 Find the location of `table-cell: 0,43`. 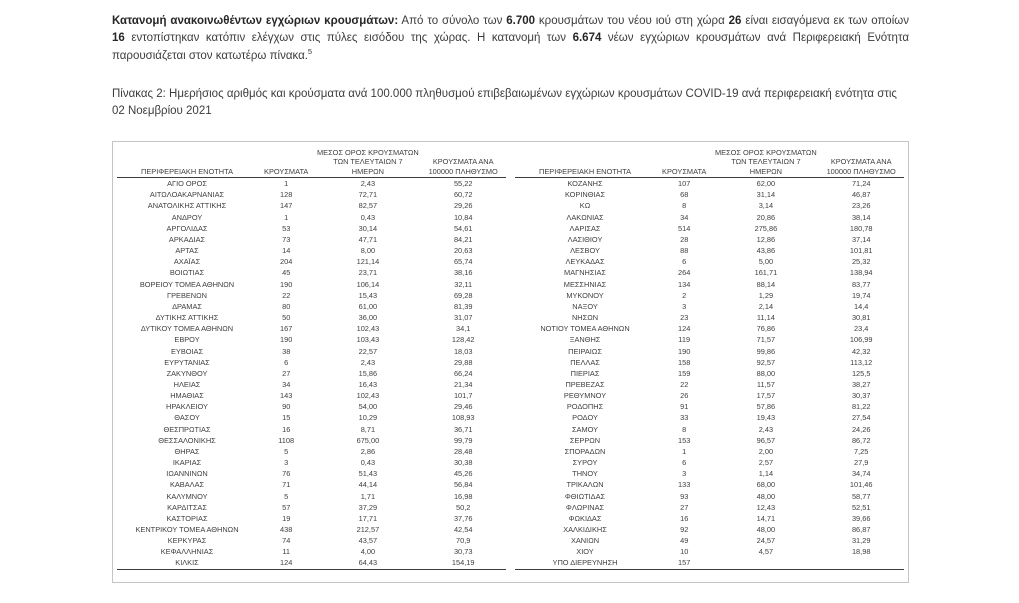

table-cell: 0,43 is located at coordinates (368, 217).